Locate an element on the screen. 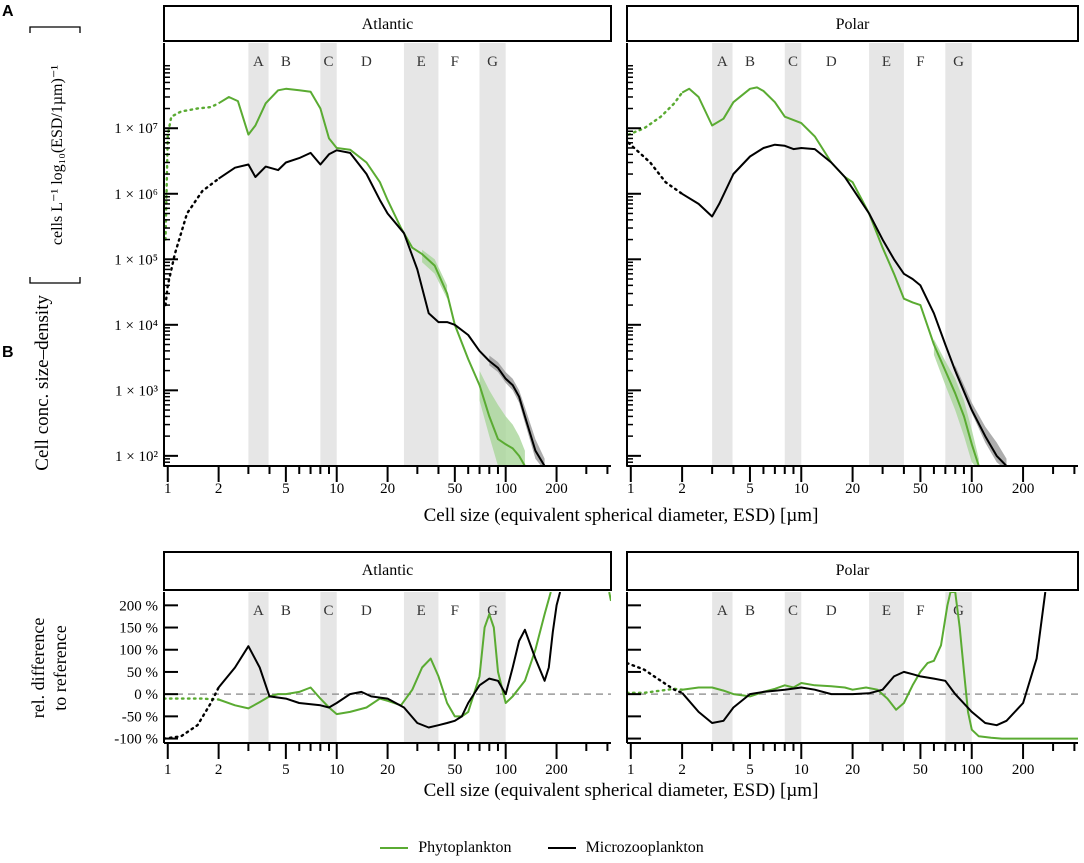 The width and height of the screenshot is (1084, 863). y-tick-label: 150 % is located at coordinates (138, 629).